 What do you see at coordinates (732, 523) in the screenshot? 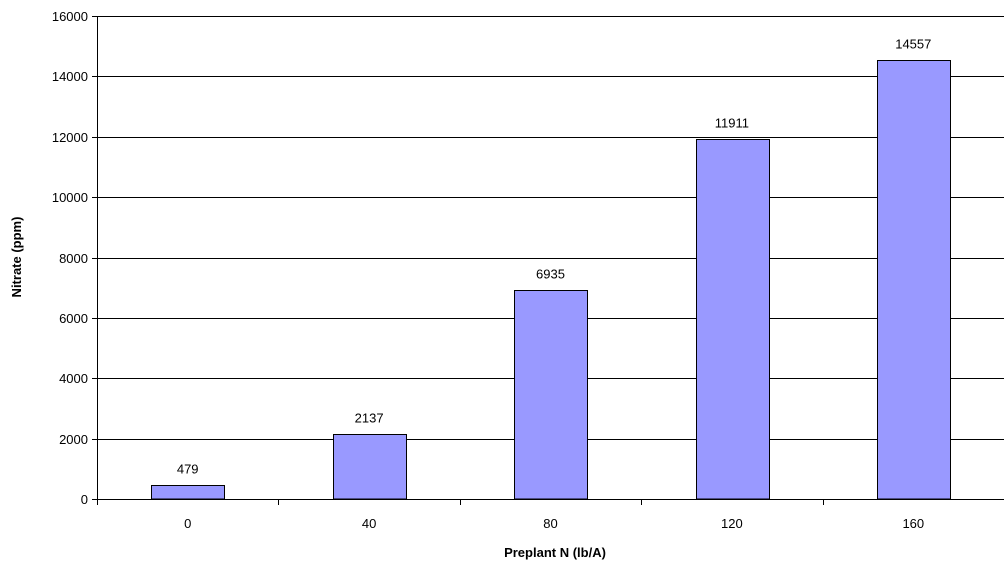
I see `x-tick-label: 120` at bounding box center [732, 523].